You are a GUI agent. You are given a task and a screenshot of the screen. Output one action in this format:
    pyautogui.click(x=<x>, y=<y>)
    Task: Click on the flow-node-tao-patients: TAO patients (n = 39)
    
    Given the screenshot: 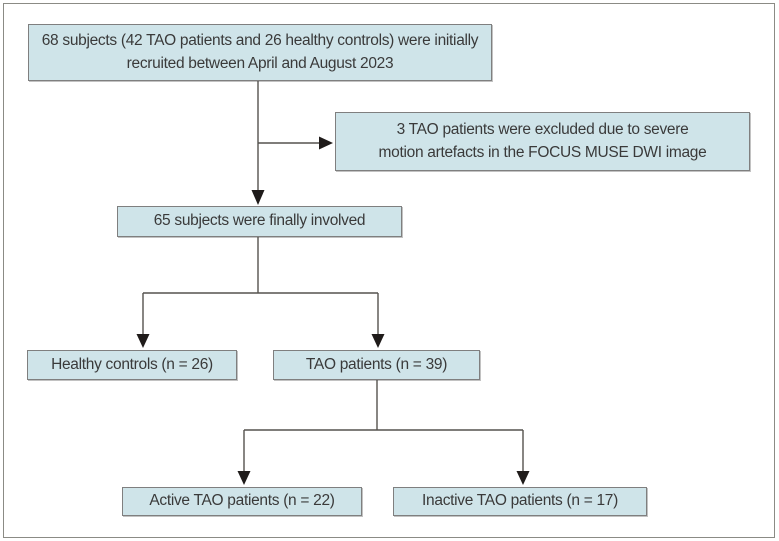 What is the action you would take?
    pyautogui.click(x=376, y=365)
    